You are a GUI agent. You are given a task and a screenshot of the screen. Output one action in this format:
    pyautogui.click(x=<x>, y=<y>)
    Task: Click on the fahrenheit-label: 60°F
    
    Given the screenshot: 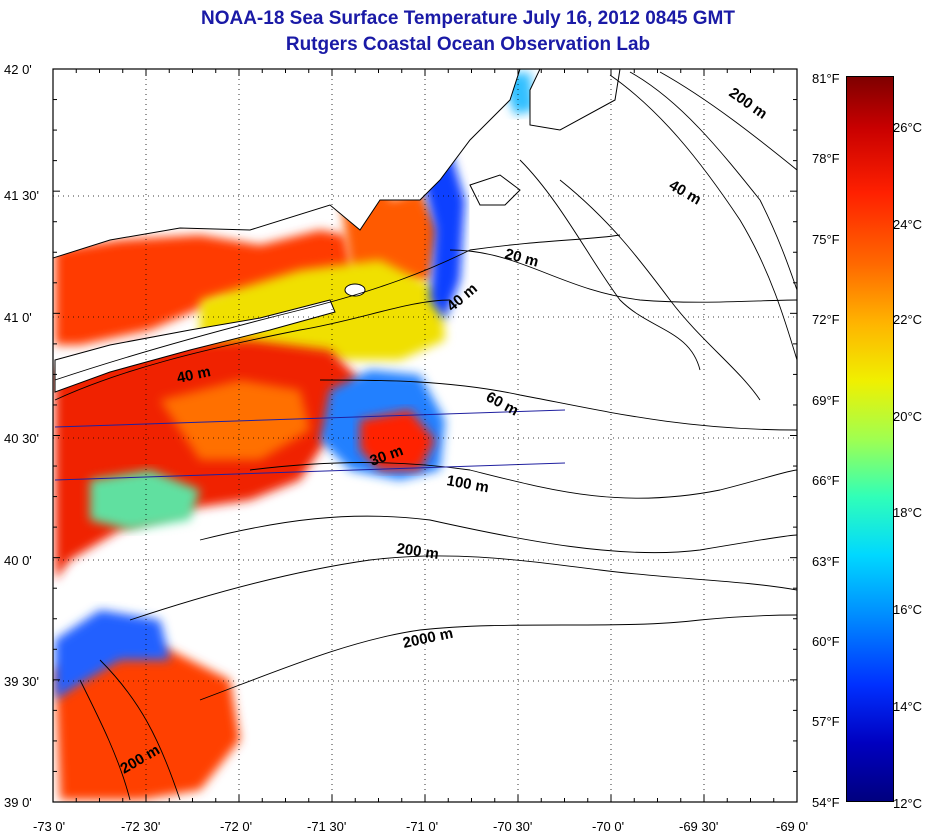 What is the action you would take?
    pyautogui.click(x=826, y=641)
    